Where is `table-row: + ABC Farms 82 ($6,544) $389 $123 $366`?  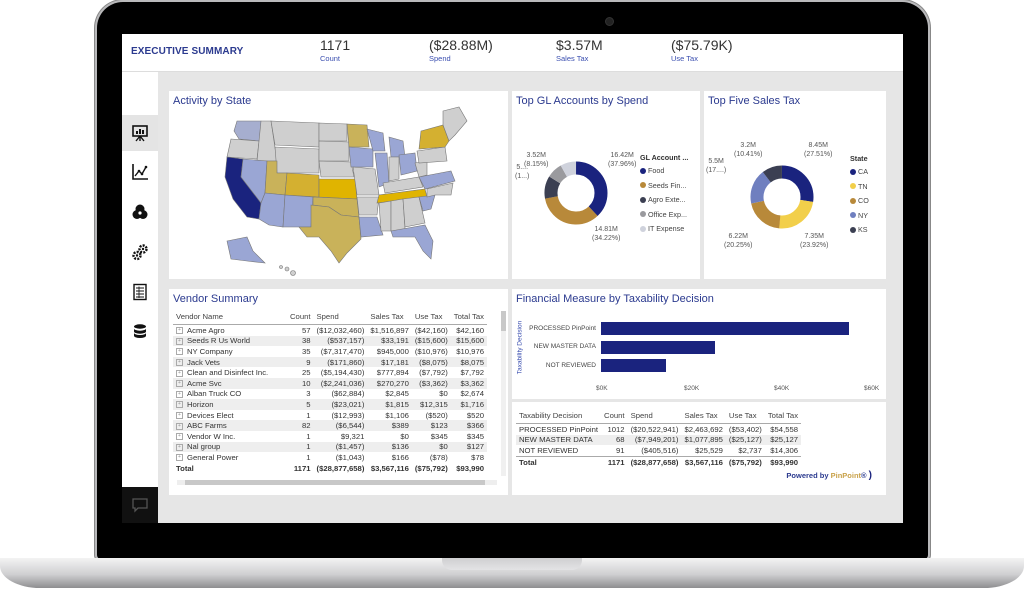
table-row: + ABC Farms 82 ($6,544) $389 $123 $366 is located at coordinates (330, 425).